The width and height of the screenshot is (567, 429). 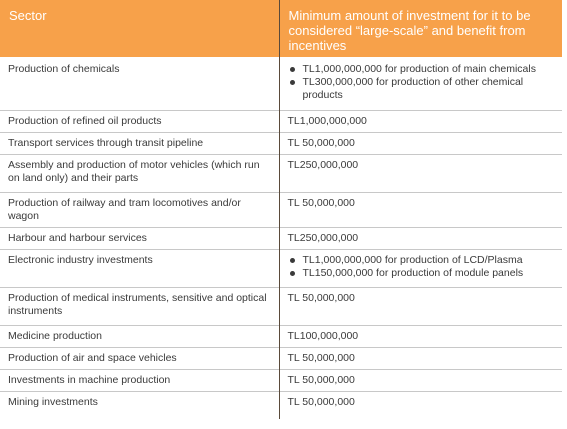 What do you see at coordinates (139, 404) in the screenshot?
I see `sector-cell: Mining investments` at bounding box center [139, 404].